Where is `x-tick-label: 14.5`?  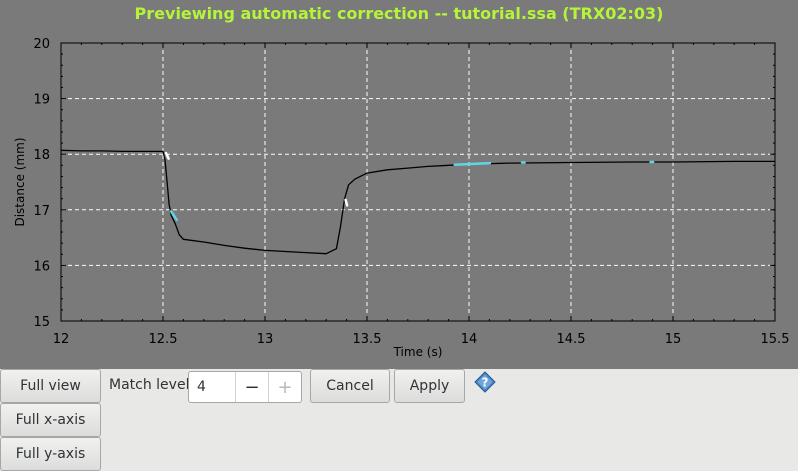 x-tick-label: 14.5 is located at coordinates (571, 339).